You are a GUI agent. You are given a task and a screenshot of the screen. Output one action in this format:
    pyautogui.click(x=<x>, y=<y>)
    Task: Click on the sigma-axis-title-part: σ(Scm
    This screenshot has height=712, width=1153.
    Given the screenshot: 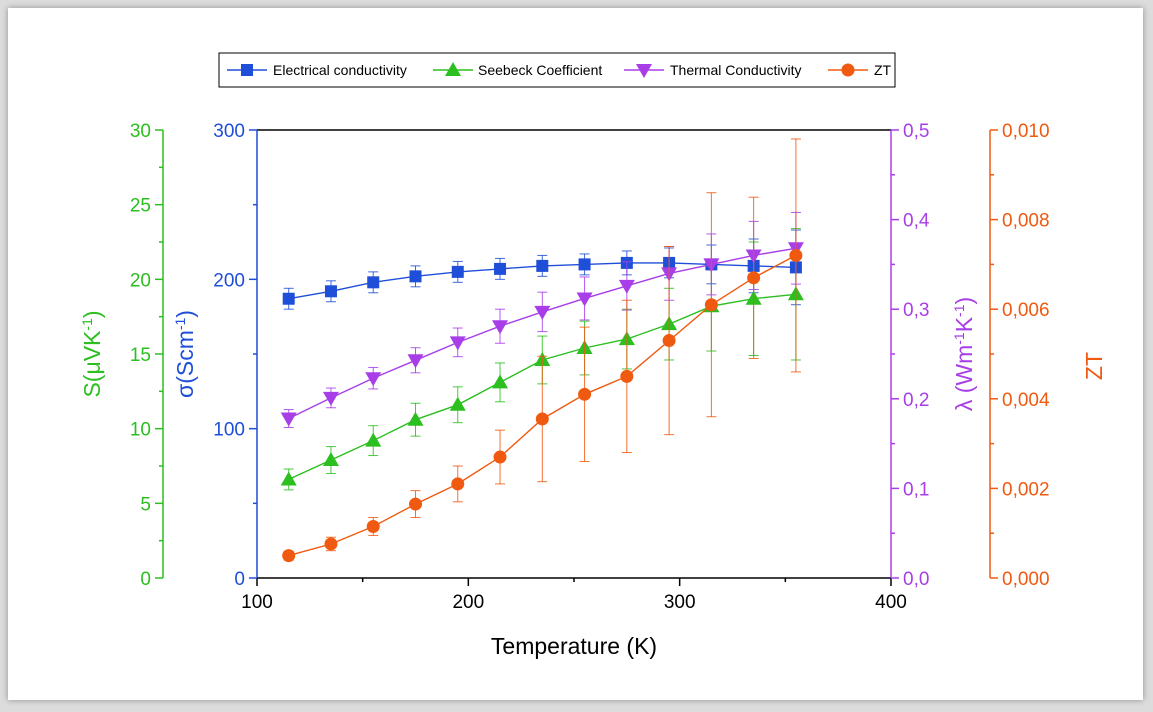 What is the action you would take?
    pyautogui.click(x=185, y=364)
    